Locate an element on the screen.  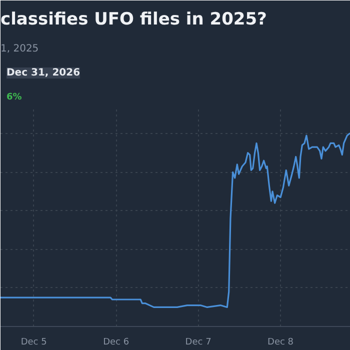
x-tick-label: Dec 5 is located at coordinates (33, 343).